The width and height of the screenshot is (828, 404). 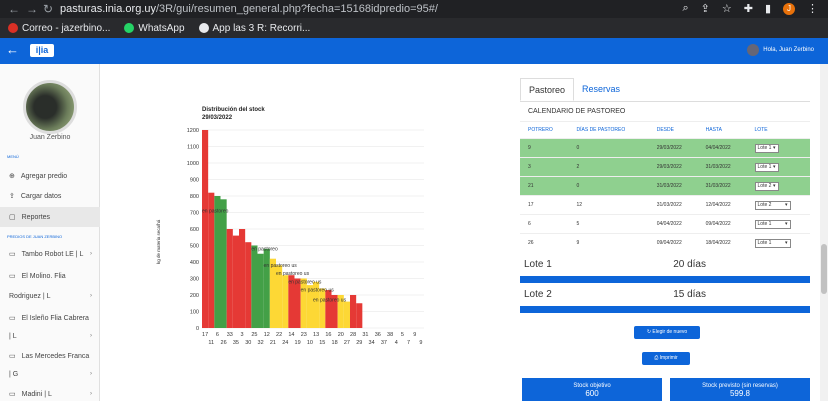 What do you see at coordinates (48, 9) in the screenshot?
I see `reload-icon: ↻` at bounding box center [48, 9].